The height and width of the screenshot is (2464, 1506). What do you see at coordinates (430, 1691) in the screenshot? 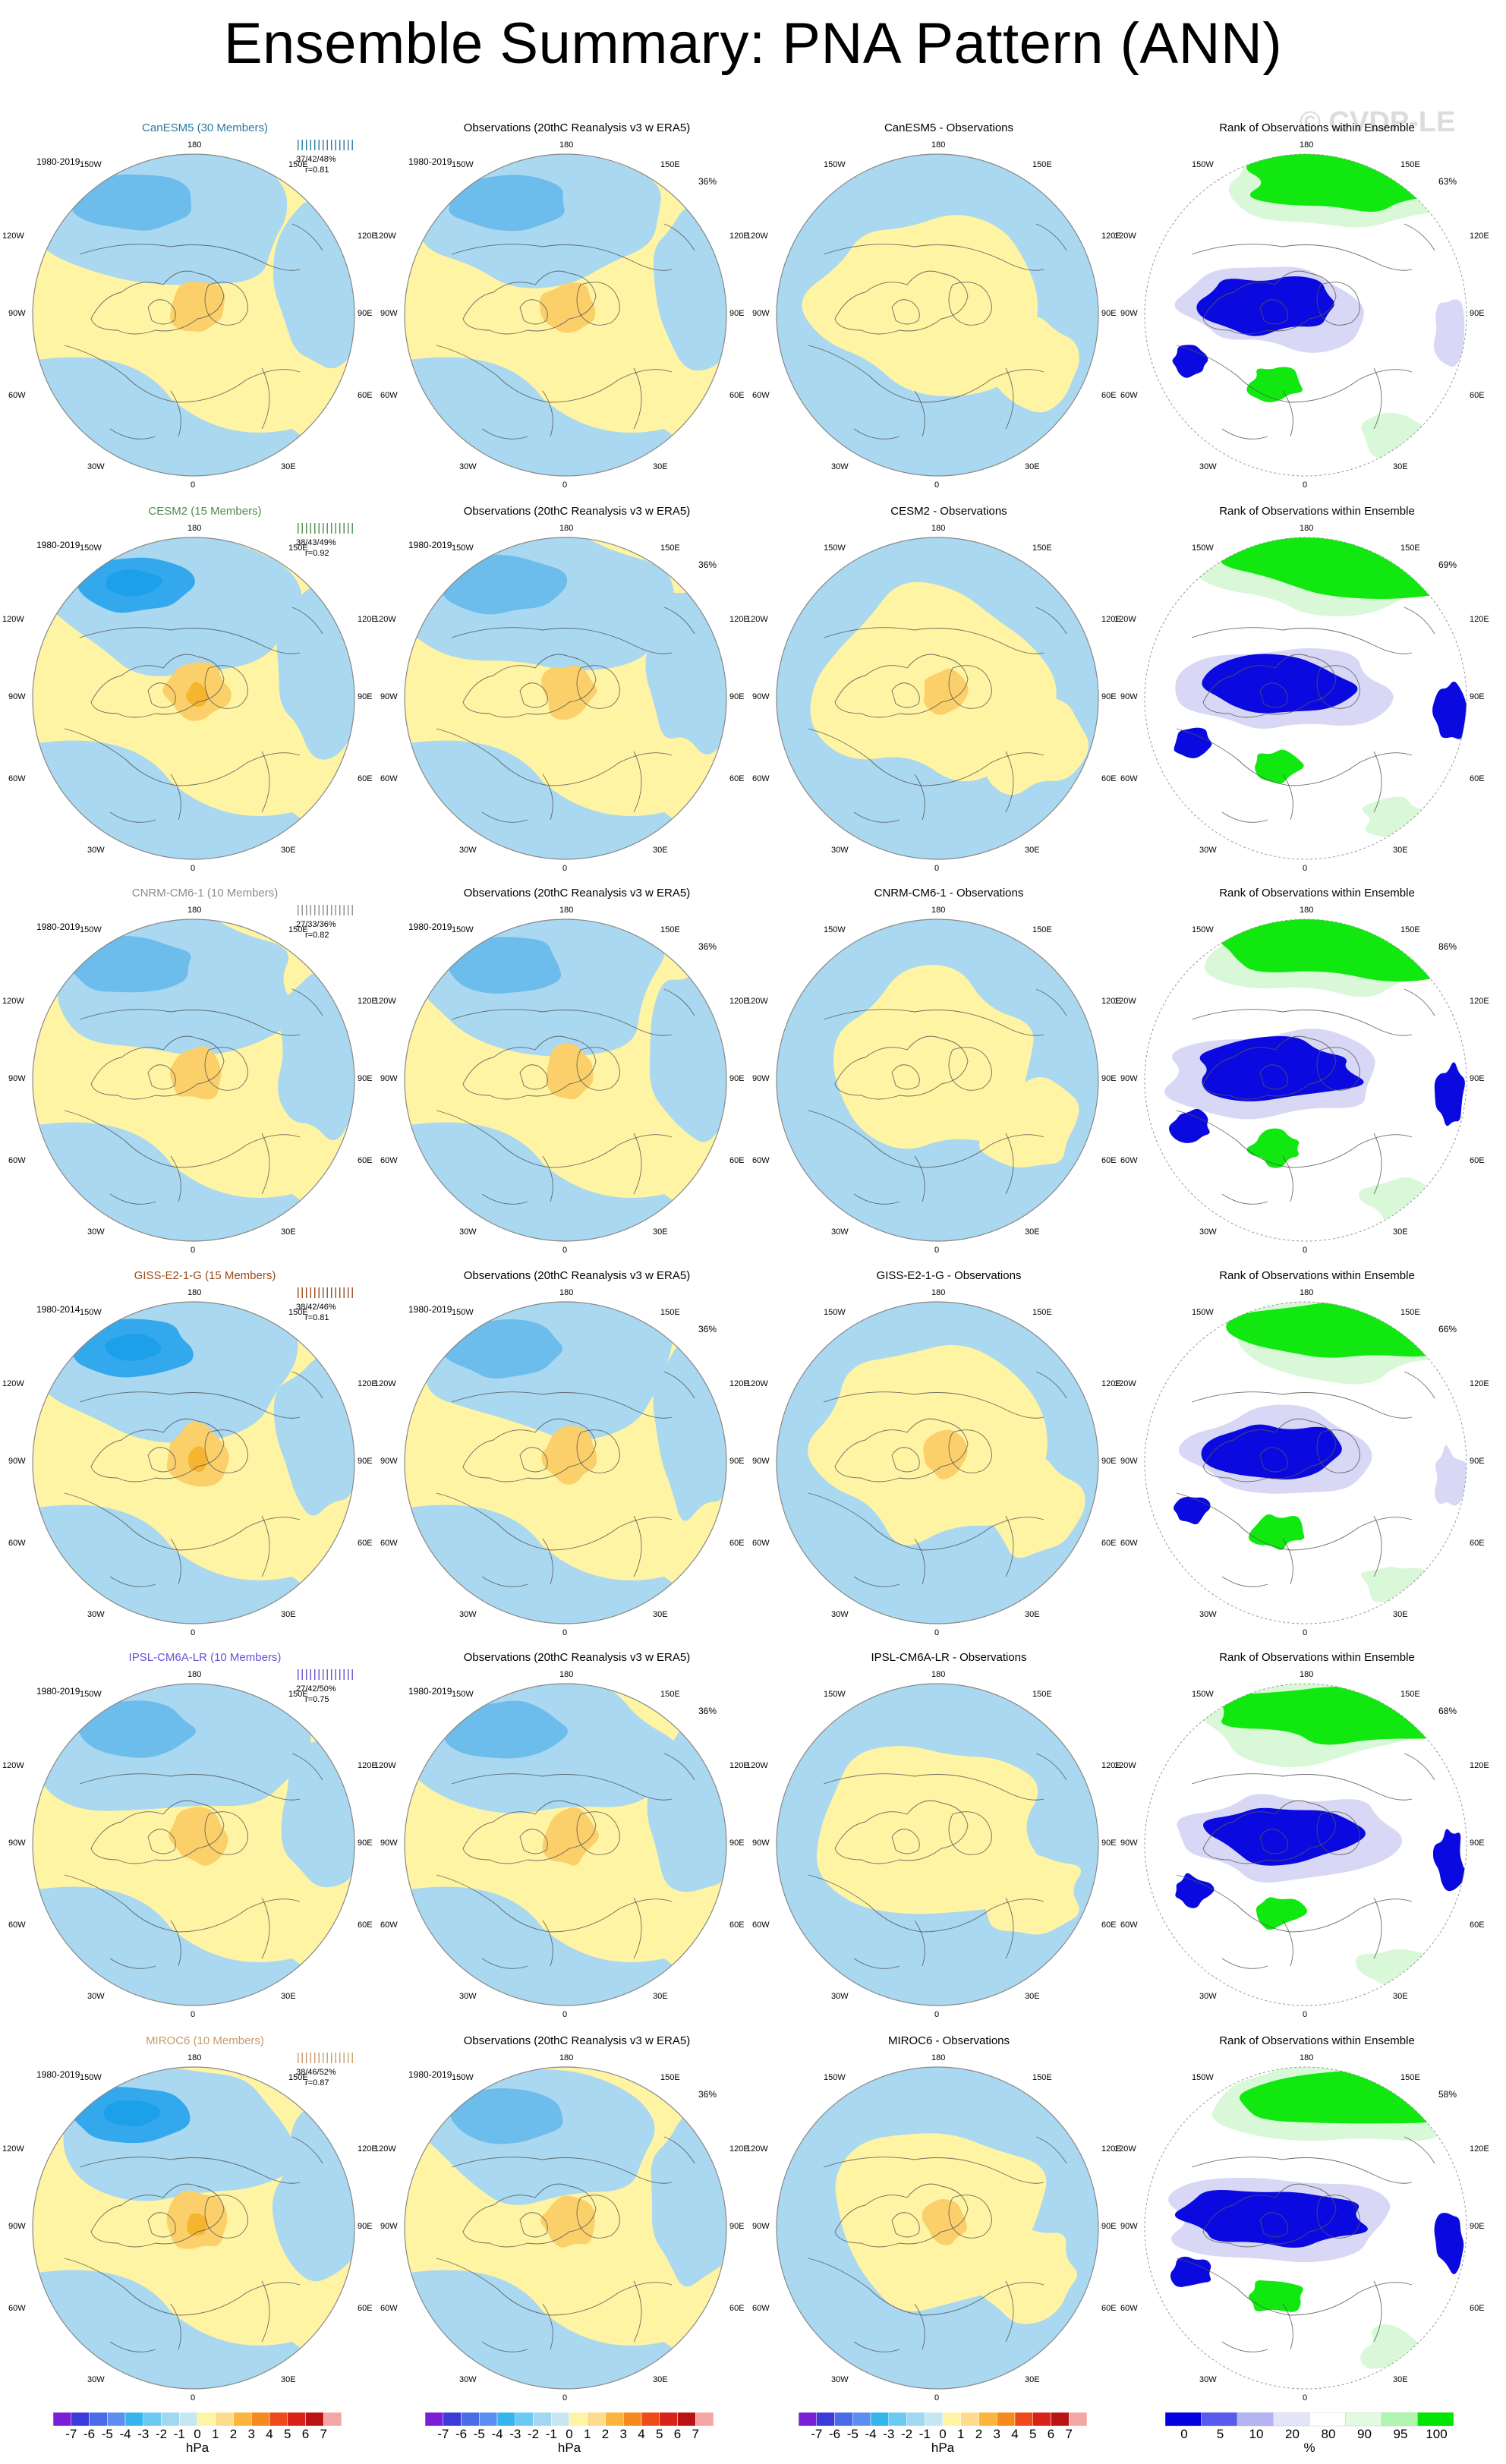
I see `obs-period-label: 1980-2019` at bounding box center [430, 1691].